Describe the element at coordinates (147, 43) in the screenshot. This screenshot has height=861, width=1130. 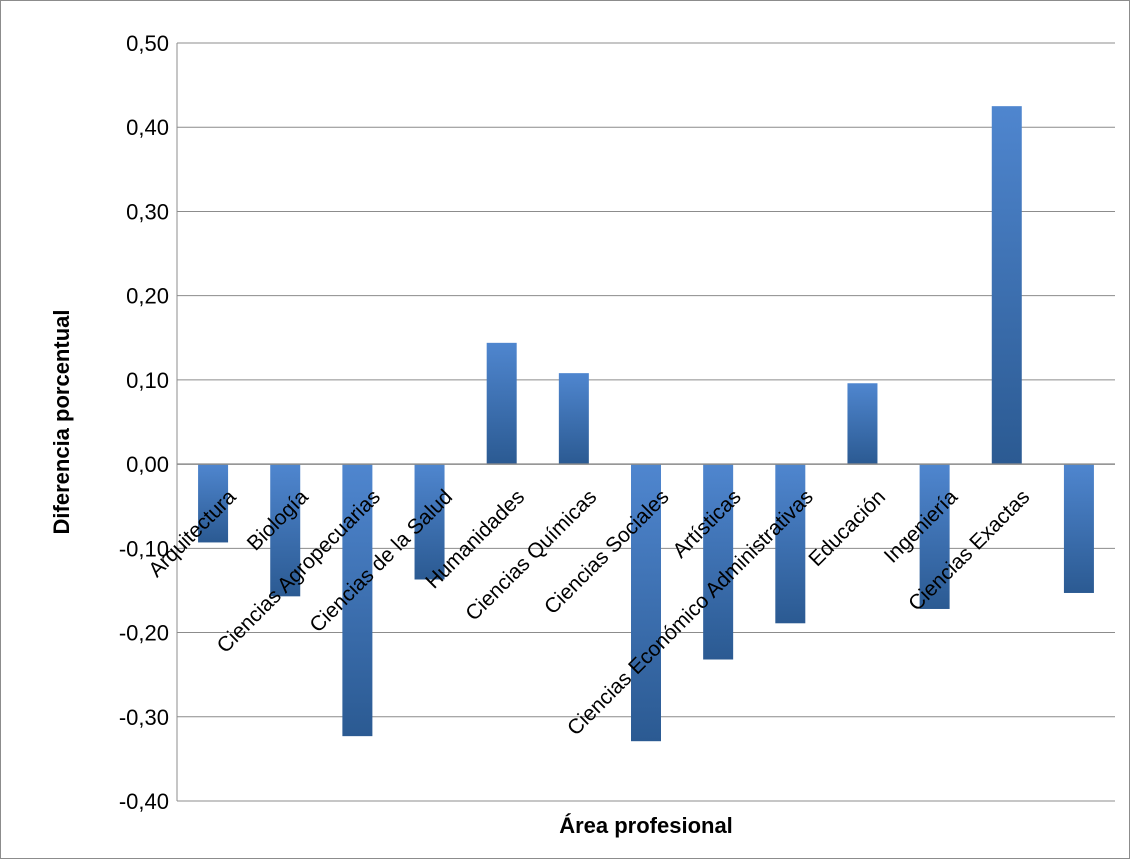
I see `y-tick-label: 0,50` at that location.